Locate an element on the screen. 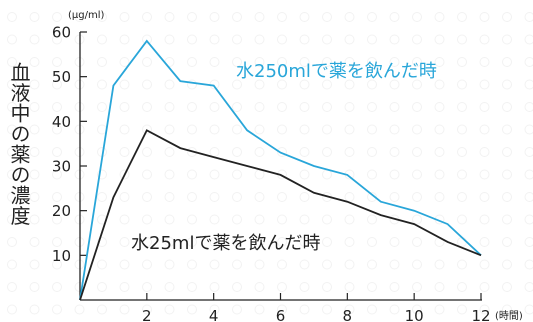 This screenshot has height=322, width=533. x-tick-label: 12 is located at coordinates (480, 314).